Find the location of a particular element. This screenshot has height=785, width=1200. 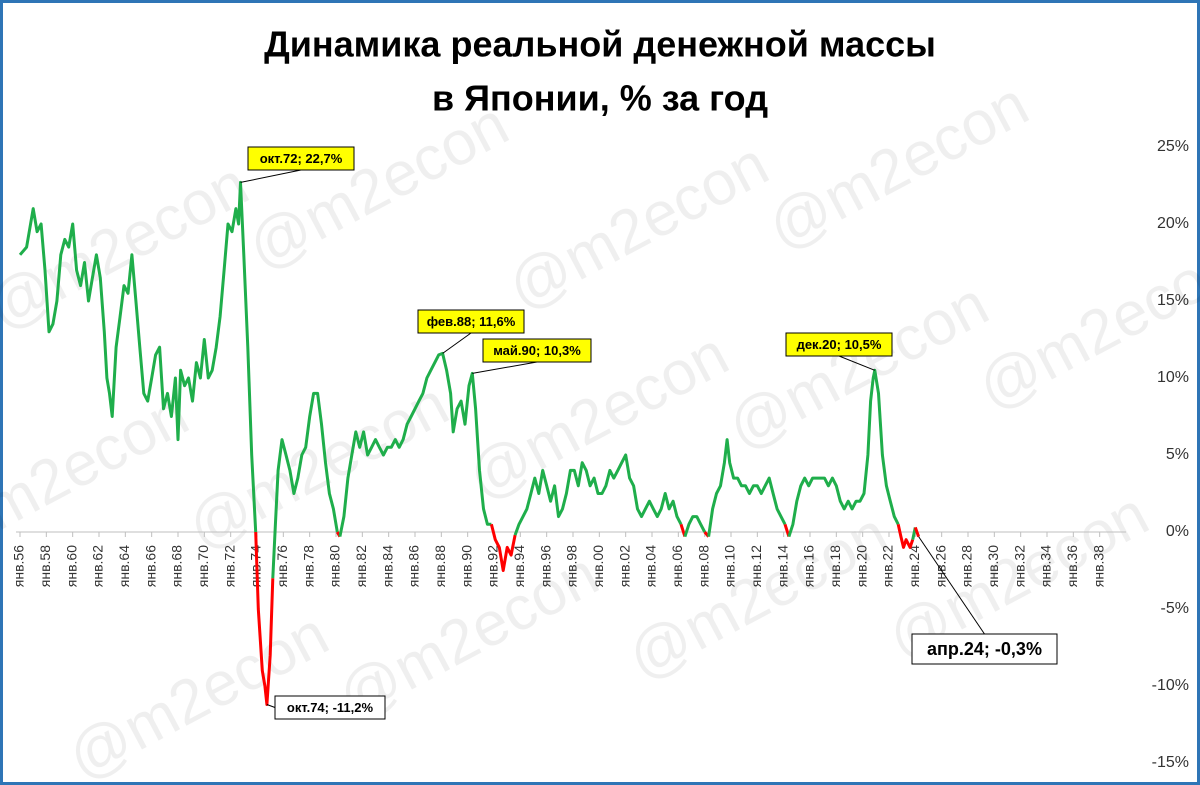

x-tick-label: янв.36 is located at coordinates (1072, 566).